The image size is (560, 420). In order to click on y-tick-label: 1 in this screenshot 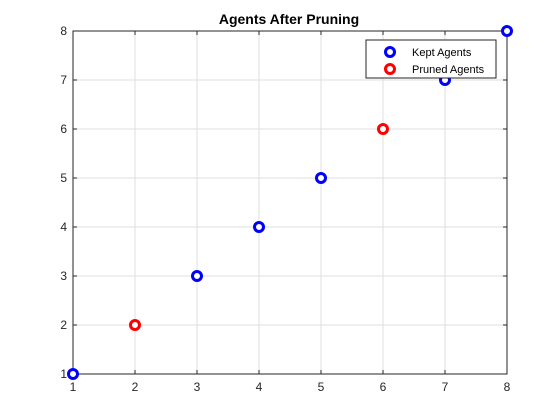, I will do `click(63, 374)`.